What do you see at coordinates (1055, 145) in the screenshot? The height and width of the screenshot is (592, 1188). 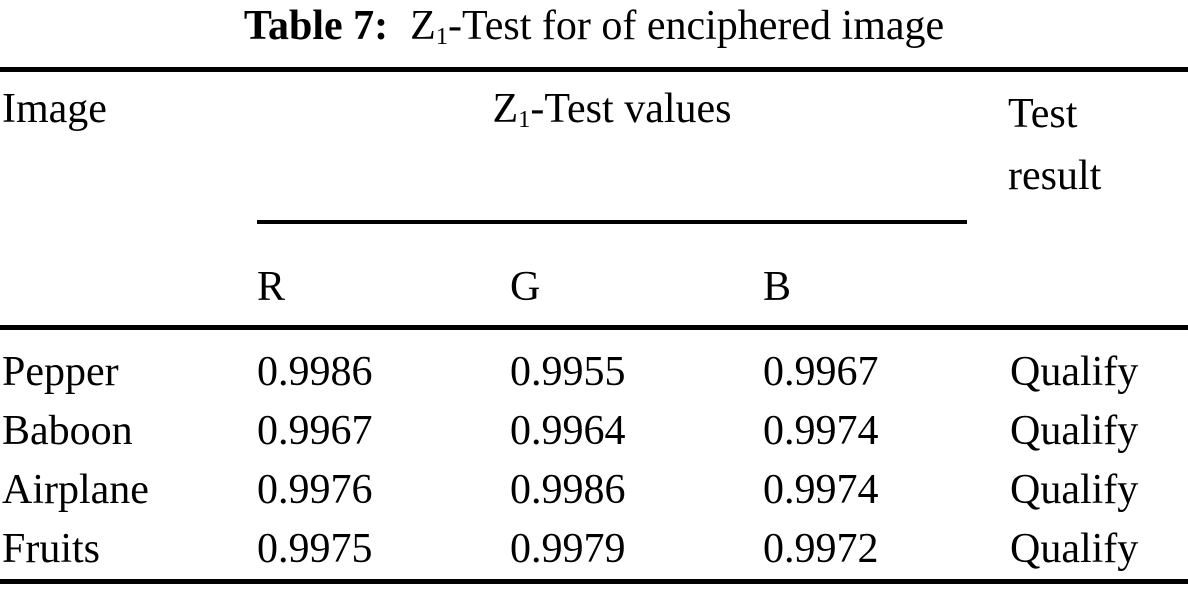 I see `column-header-test-result: Test result` at bounding box center [1055, 145].